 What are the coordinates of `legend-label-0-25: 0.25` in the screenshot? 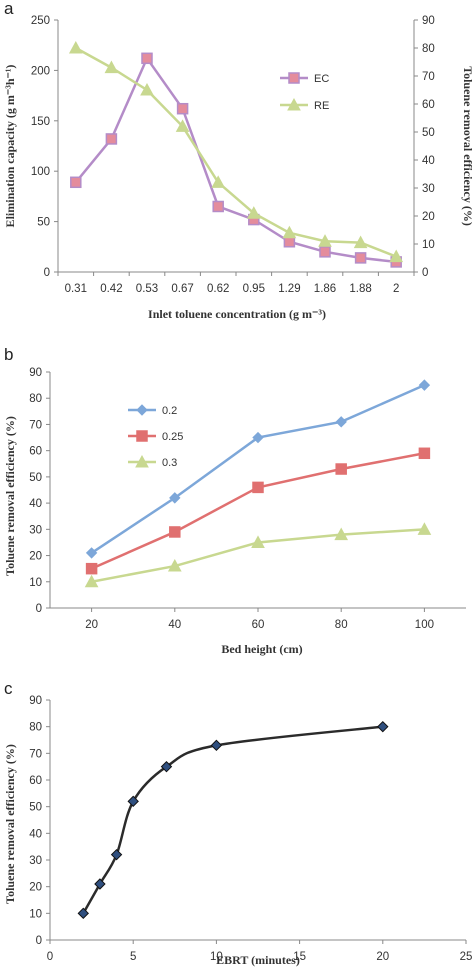 It's located at (172, 437).